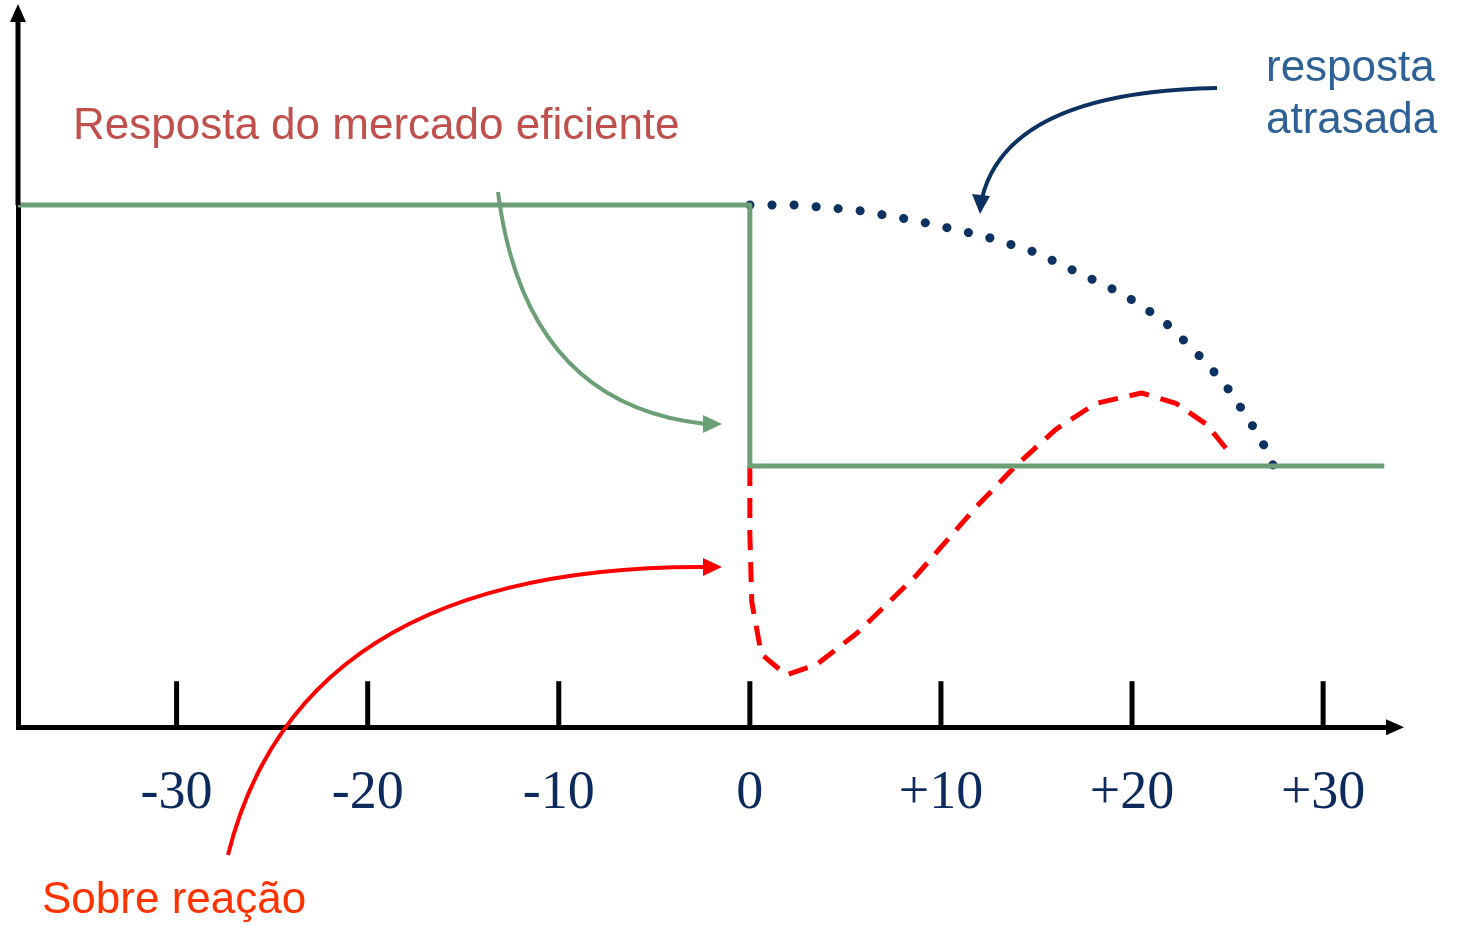 This screenshot has height=926, width=1462. Describe the element at coordinates (376, 124) in the screenshot. I see `text: Resposta do mercado eficiente` at that location.